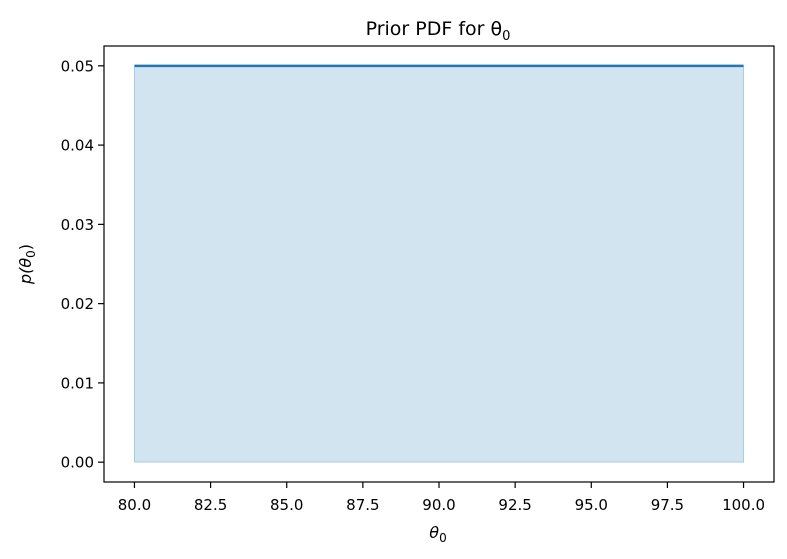 Image resolution: width=787 pixels, height=559 pixels. Describe the element at coordinates (77, 383) in the screenshot. I see `y-tick-label: 0.01` at that location.